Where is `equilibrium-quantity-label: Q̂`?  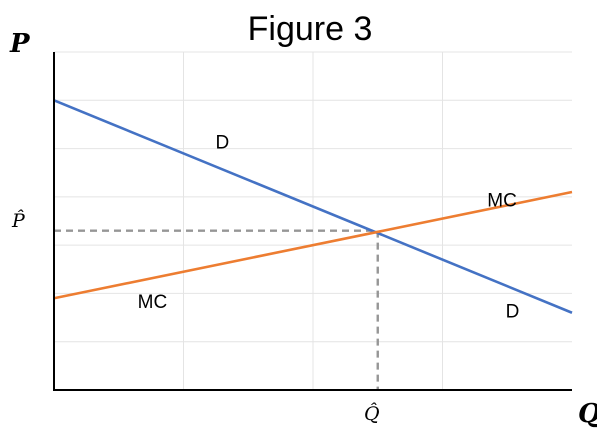
equilibrium-quantity-label: Q̂ is located at coordinates (372, 414).